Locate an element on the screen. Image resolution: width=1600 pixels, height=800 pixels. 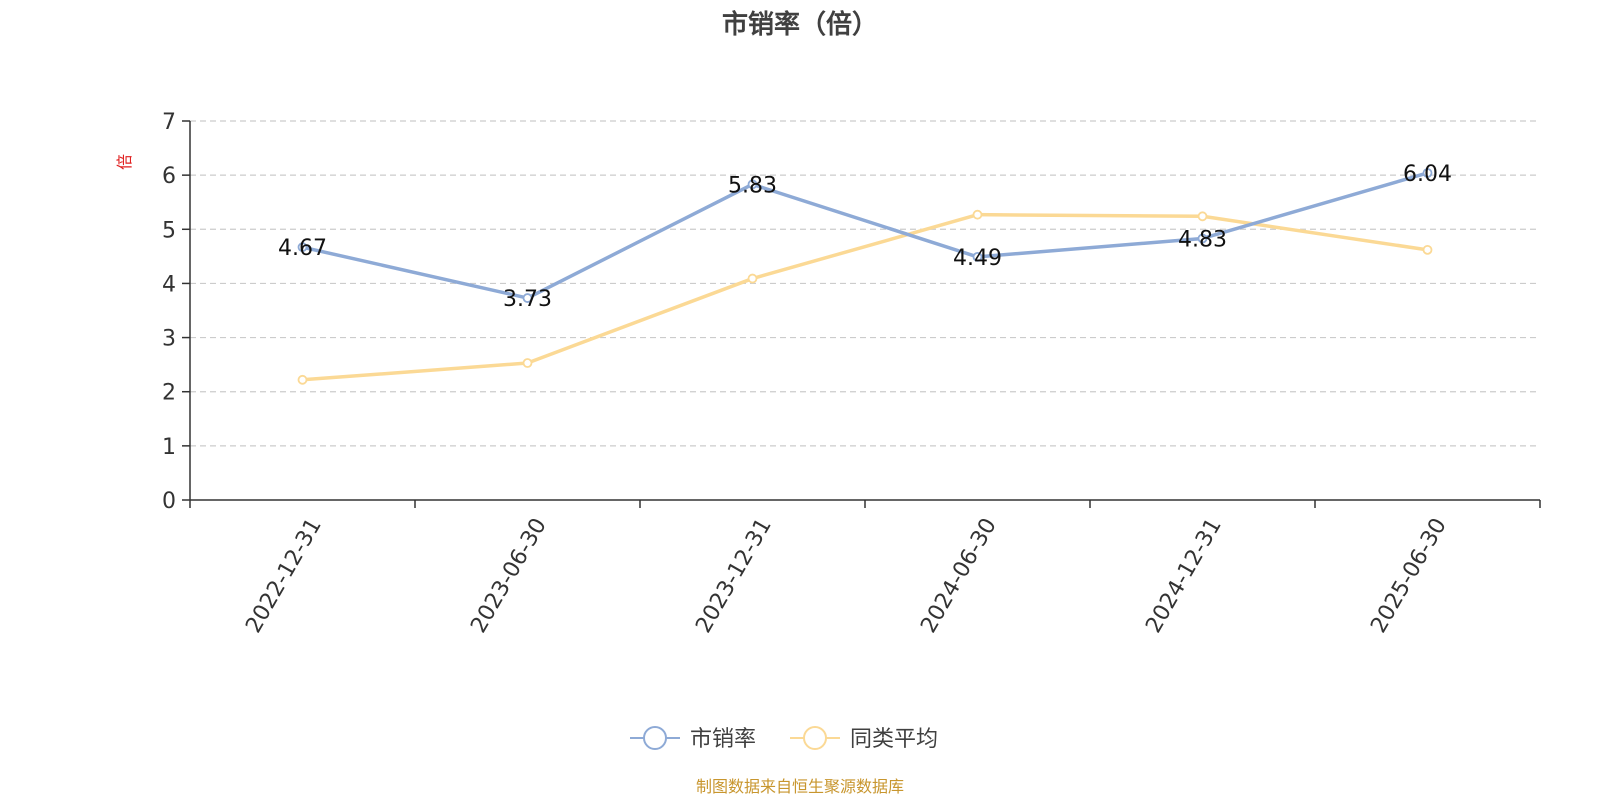
data-label: 5.83 is located at coordinates (752, 185).